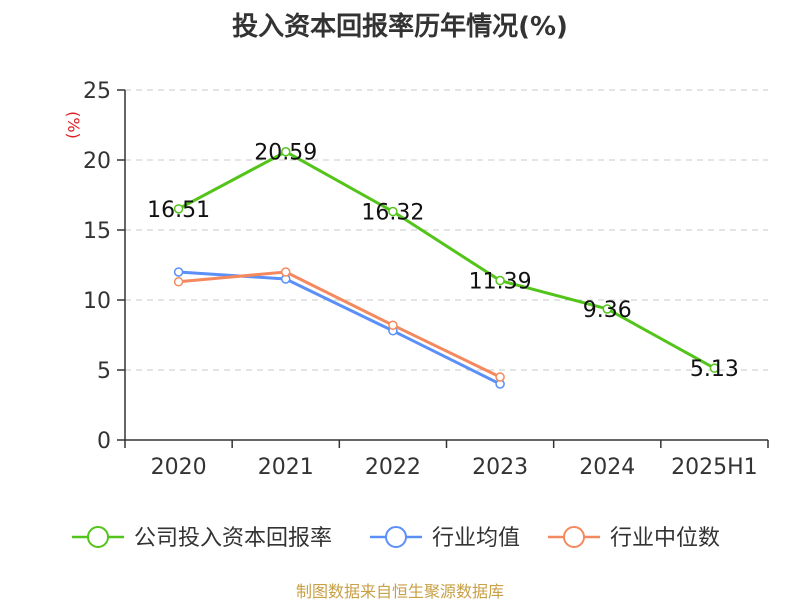 The height and width of the screenshot is (602, 800). What do you see at coordinates (393, 467) in the screenshot?
I see `x-tick-label: 2022` at bounding box center [393, 467].